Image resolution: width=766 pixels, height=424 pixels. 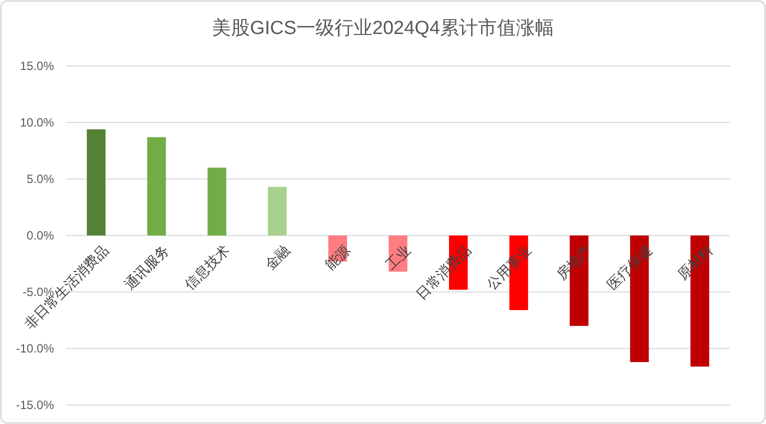 What do you see at coordinates (277, 257) in the screenshot?
I see `x-tick-label: 金融` at bounding box center [277, 257].